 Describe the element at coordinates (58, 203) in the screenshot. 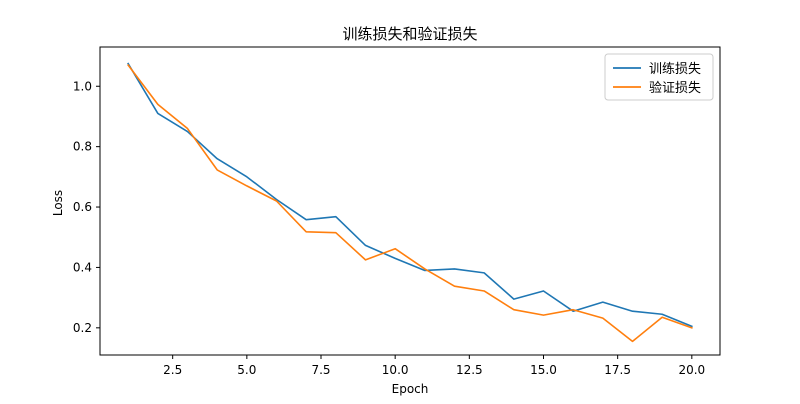

I see `y-axis-title: Loss` at that location.